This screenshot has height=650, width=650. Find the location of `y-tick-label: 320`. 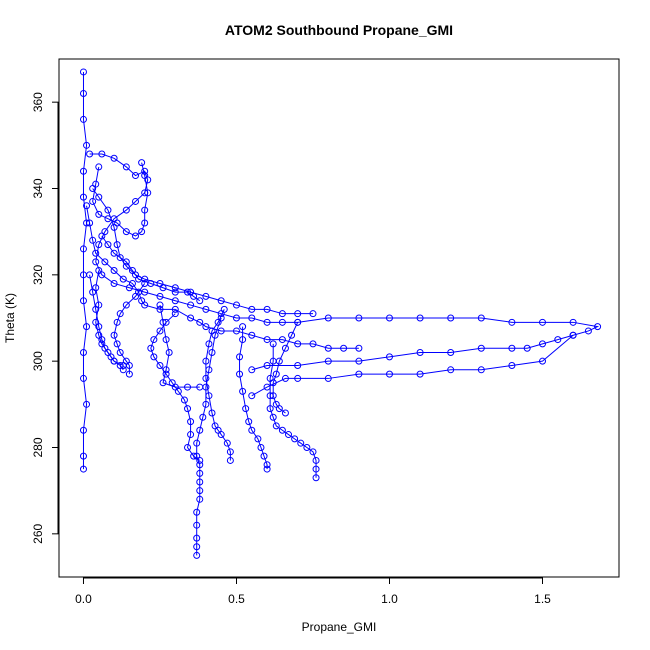

y-tick-label: 320 is located at coordinates (38, 275).